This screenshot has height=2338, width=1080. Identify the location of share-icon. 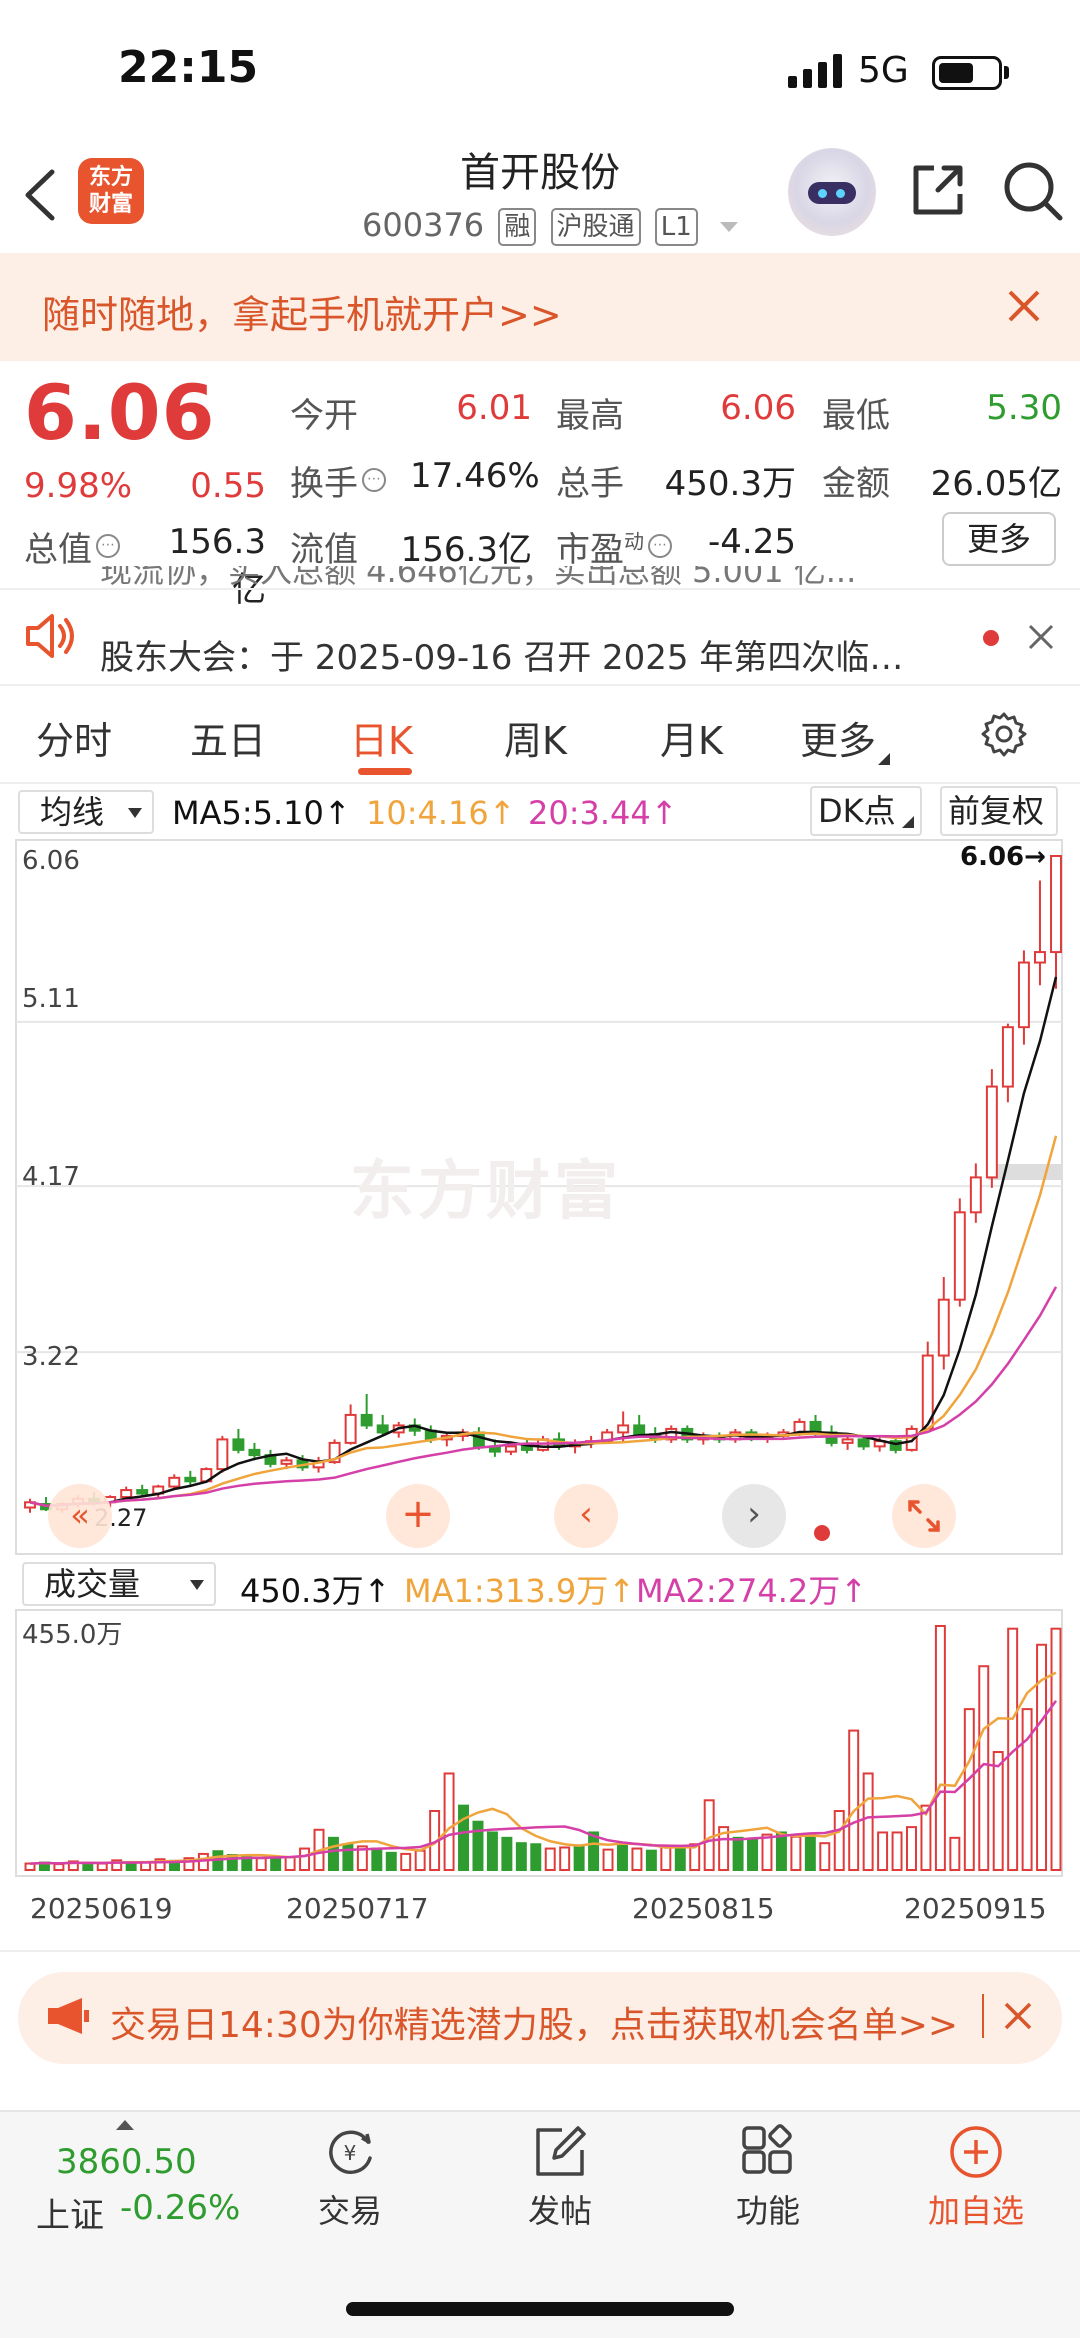
(938, 190).